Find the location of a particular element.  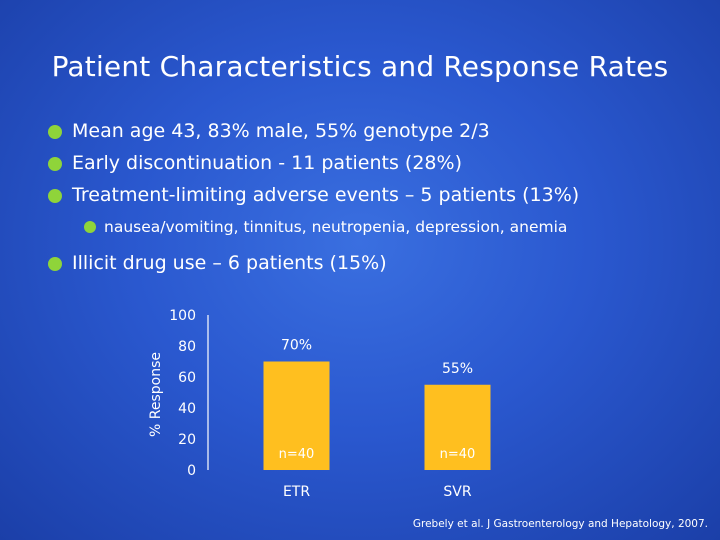

bullet-item: Mean age 43, 83% male, 55% genotype 2/3 is located at coordinates (378, 131).